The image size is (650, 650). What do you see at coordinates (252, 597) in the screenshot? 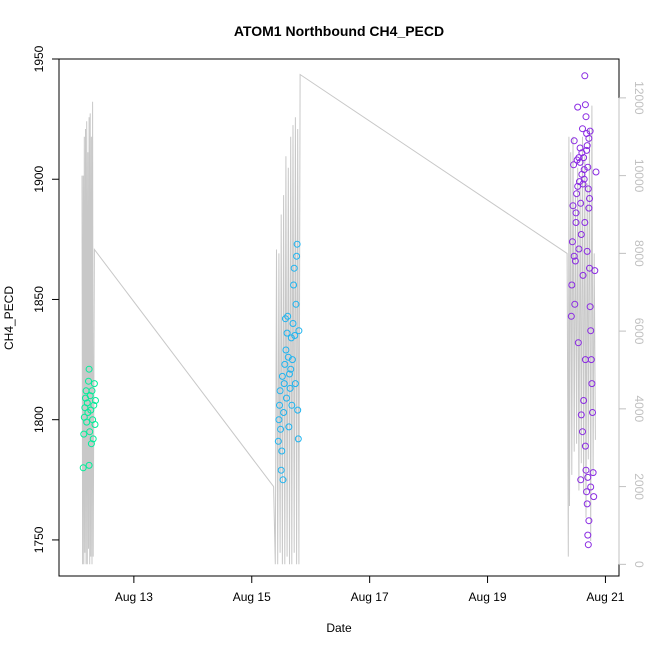
I see `x-tick-label: Aug 15` at bounding box center [252, 597].